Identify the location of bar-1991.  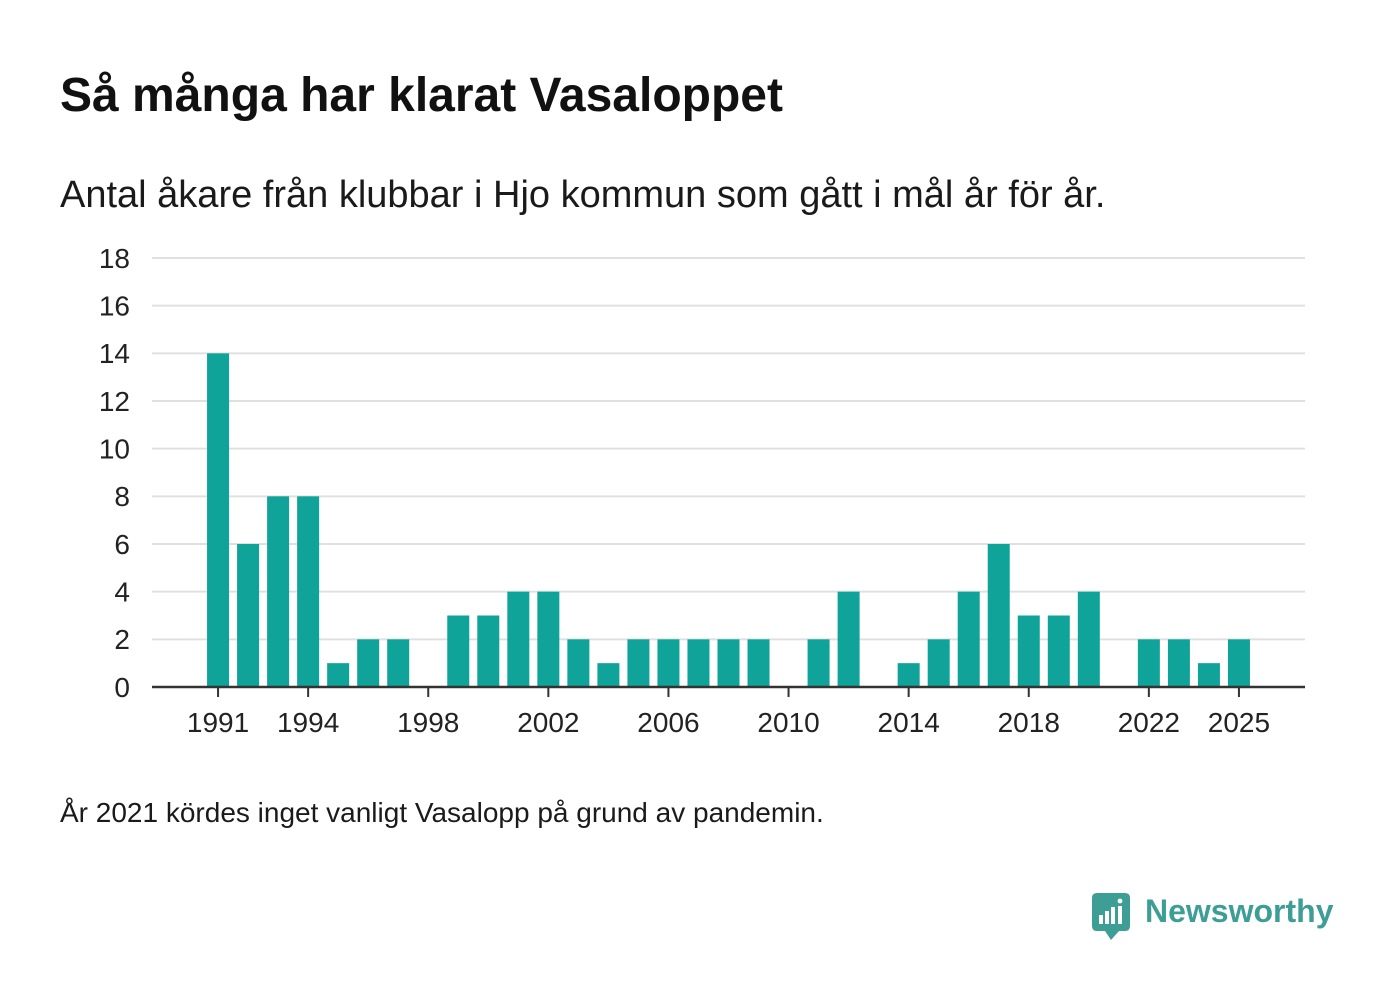
(218, 520).